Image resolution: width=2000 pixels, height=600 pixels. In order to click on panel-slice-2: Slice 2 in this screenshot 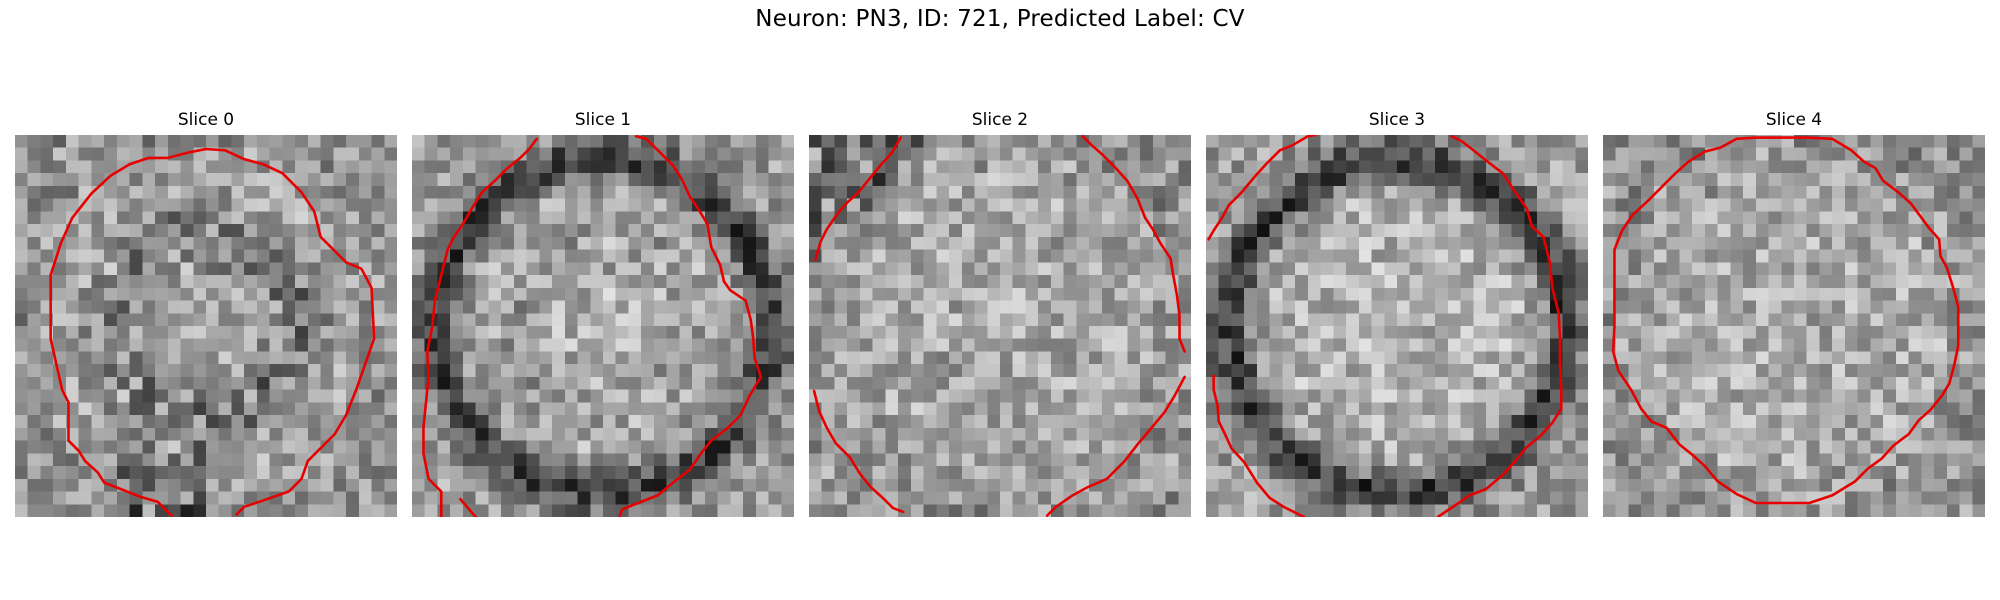, I will do `click(1000, 313)`.